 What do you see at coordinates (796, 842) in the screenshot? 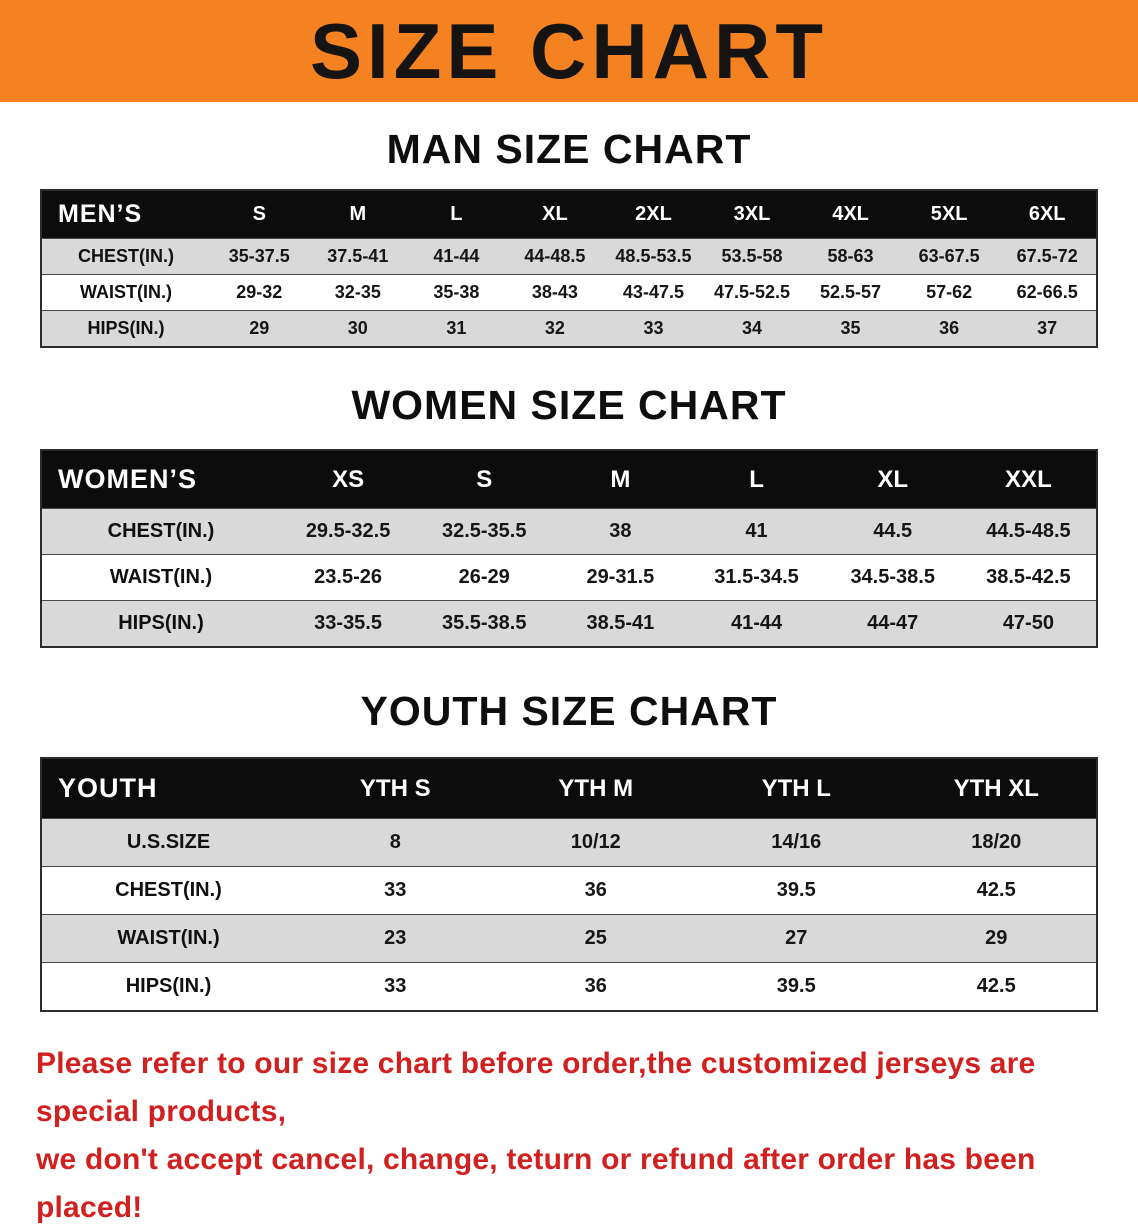
I see `size-value: 14/16` at bounding box center [796, 842].